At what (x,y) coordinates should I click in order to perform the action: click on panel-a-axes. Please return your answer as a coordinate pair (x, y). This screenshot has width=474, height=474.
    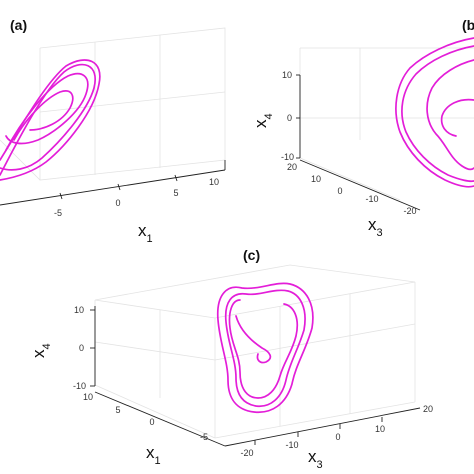
    Looking at the image, I should click on (113, 183).